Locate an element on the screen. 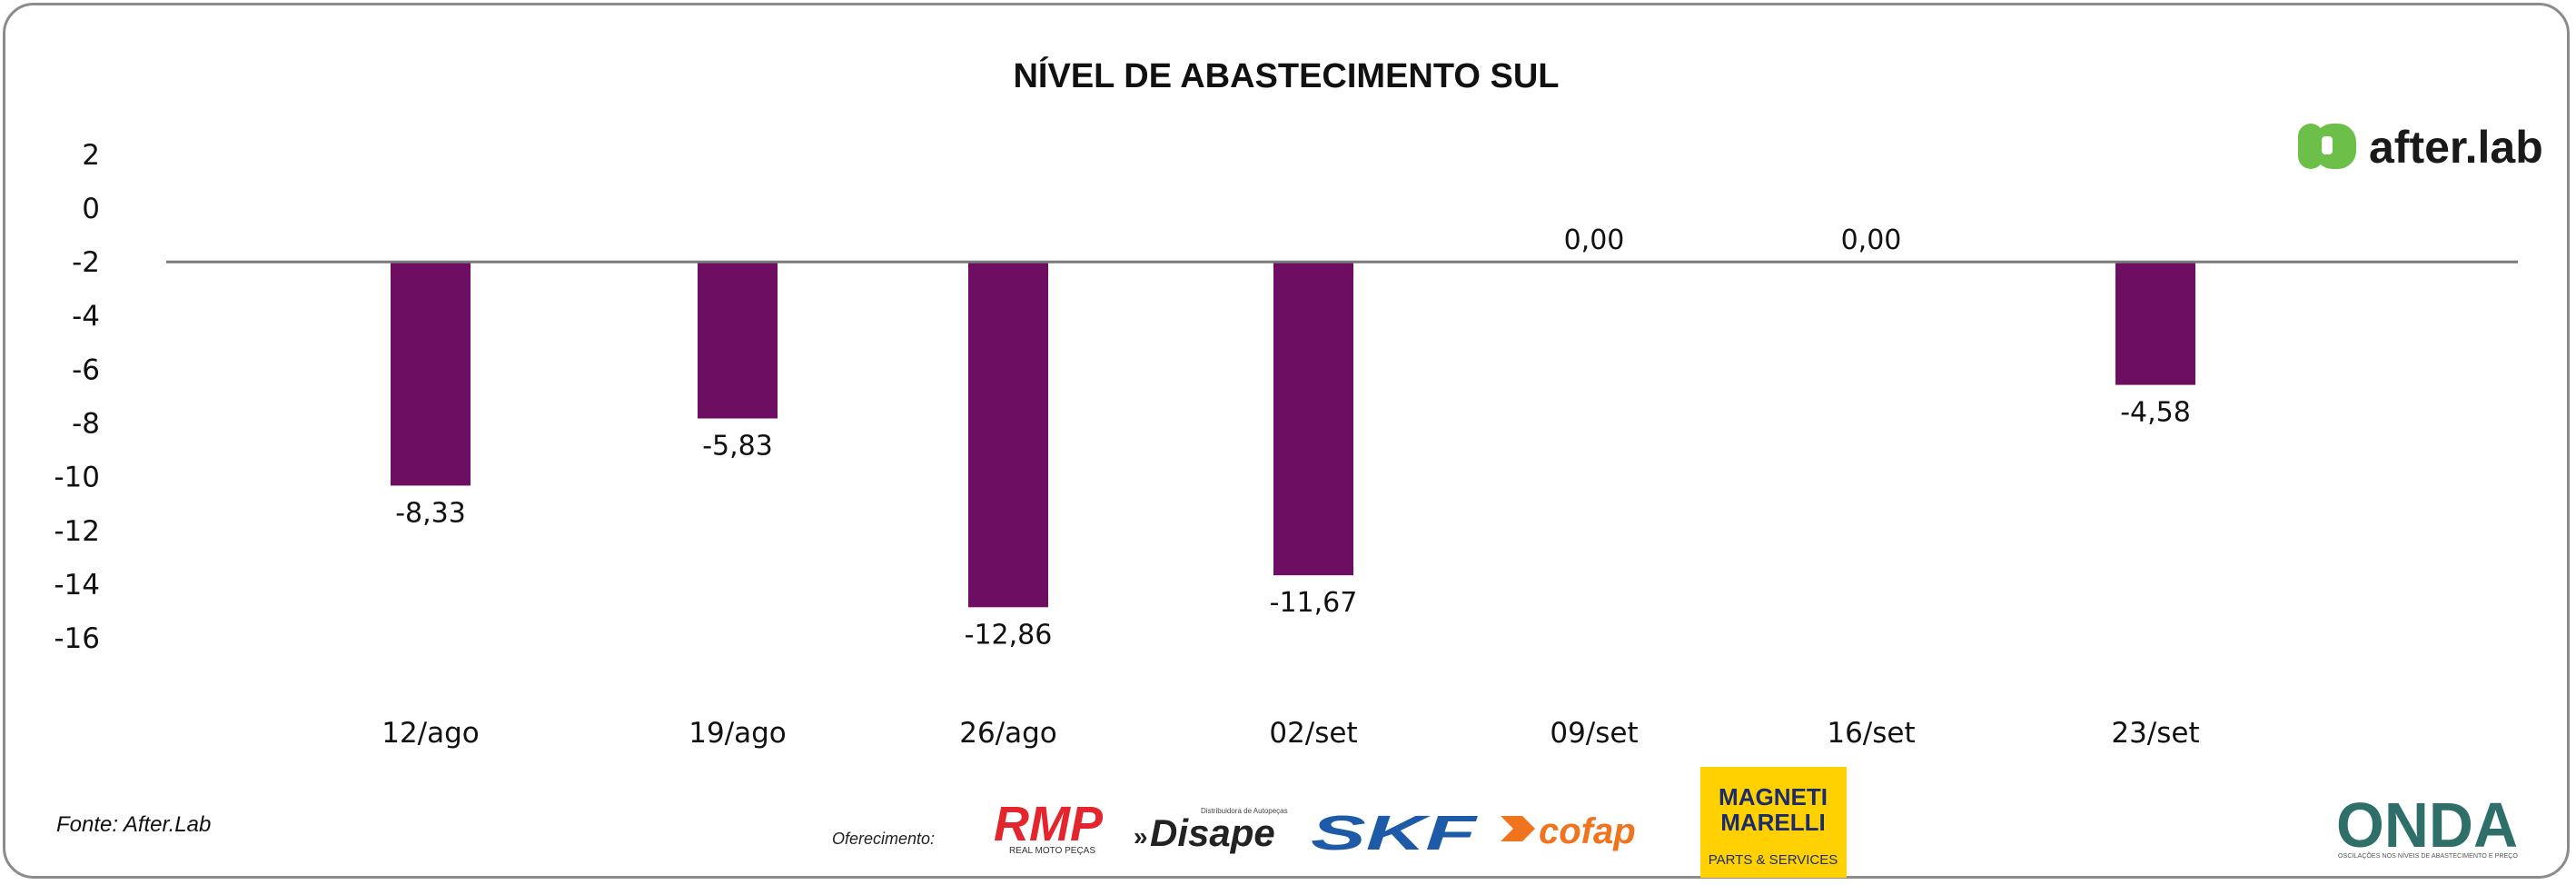  magneti-logo-mid: MARELLI is located at coordinates (1773, 822).